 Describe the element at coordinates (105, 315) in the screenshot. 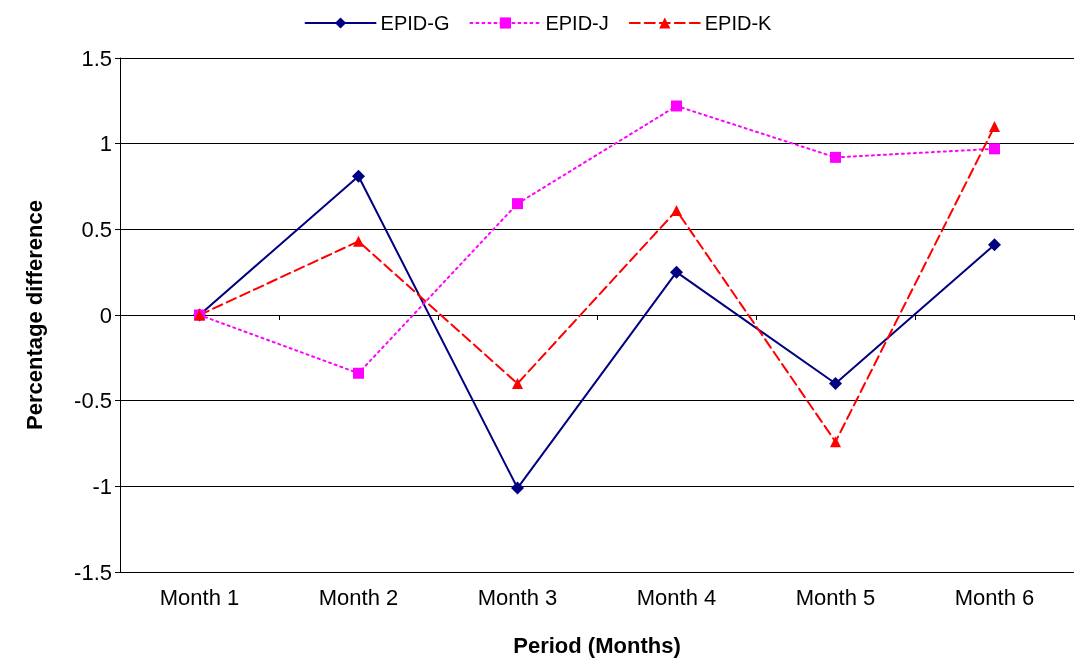

I see `y-tick-label: 0` at that location.